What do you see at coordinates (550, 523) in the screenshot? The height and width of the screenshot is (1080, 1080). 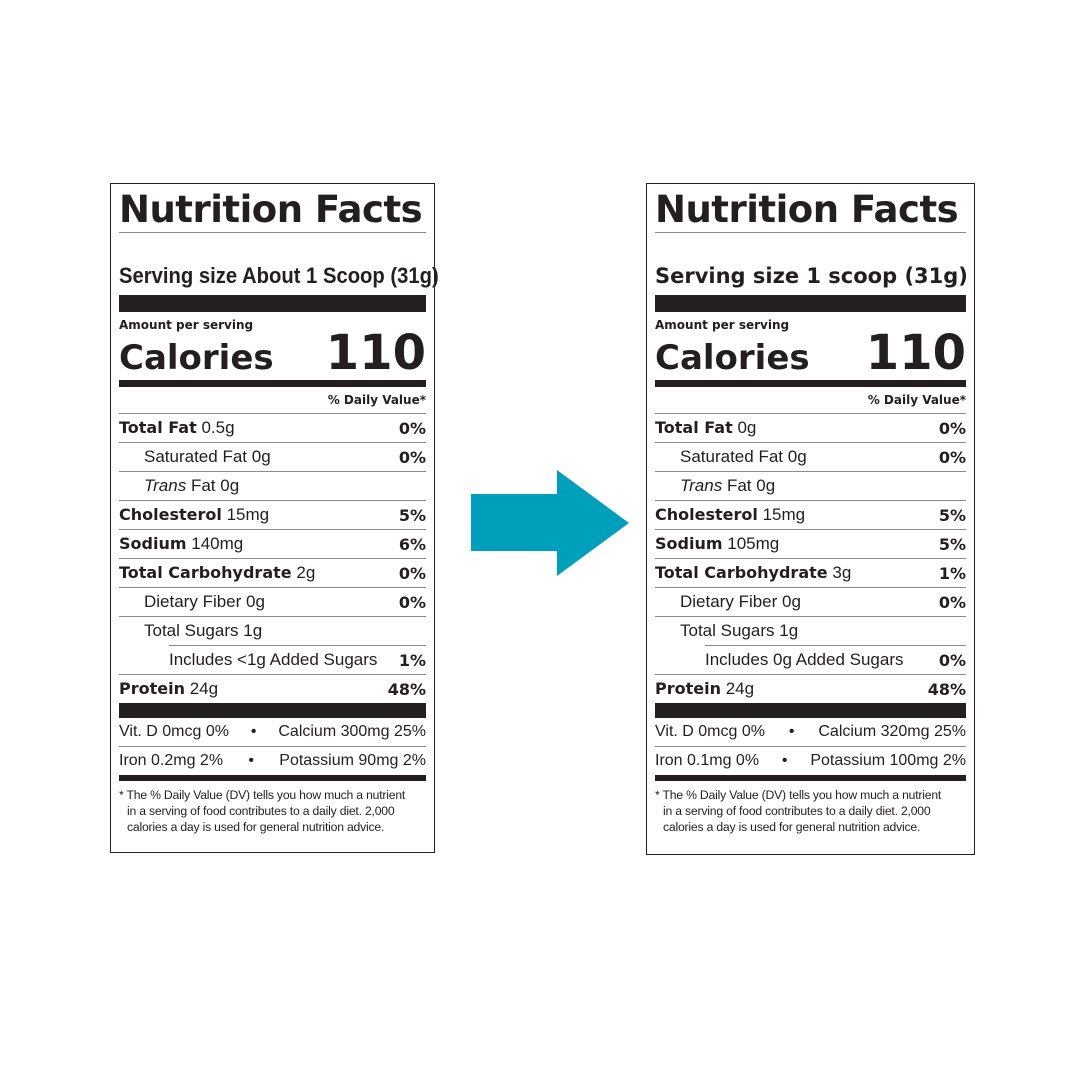 I see `right-arrow-icon` at bounding box center [550, 523].